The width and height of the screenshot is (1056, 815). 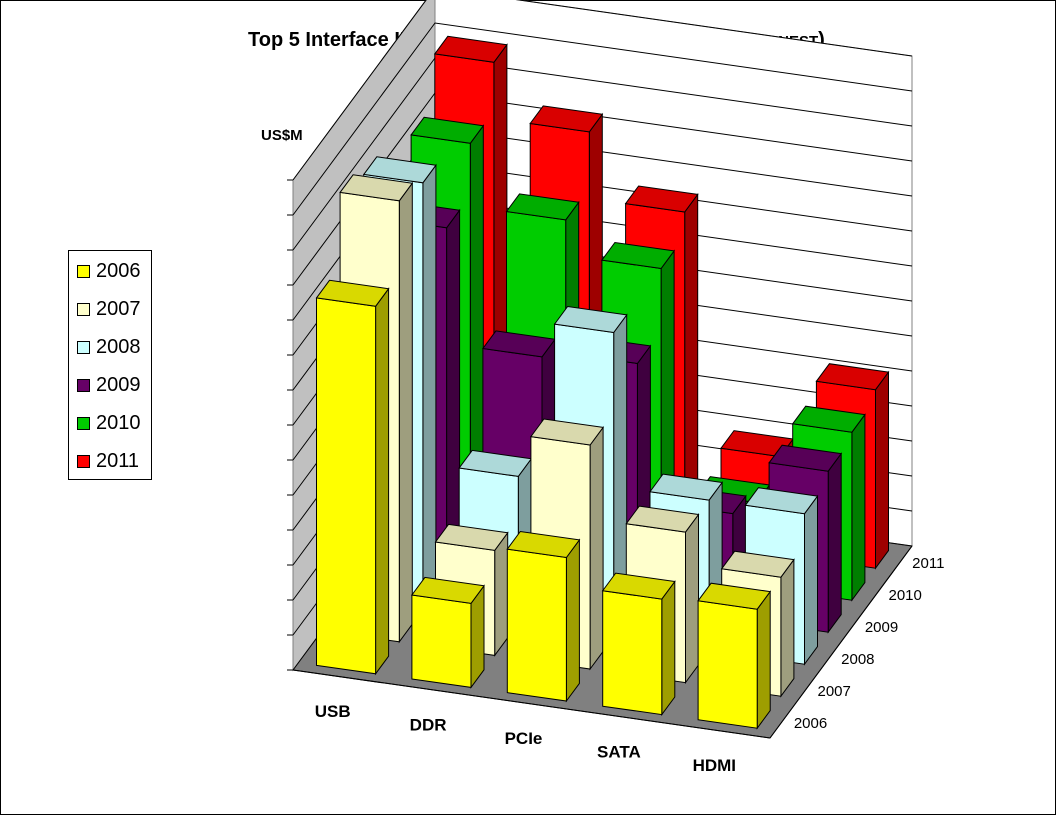 I want to click on legend-label: 2008, so click(x=118, y=346).